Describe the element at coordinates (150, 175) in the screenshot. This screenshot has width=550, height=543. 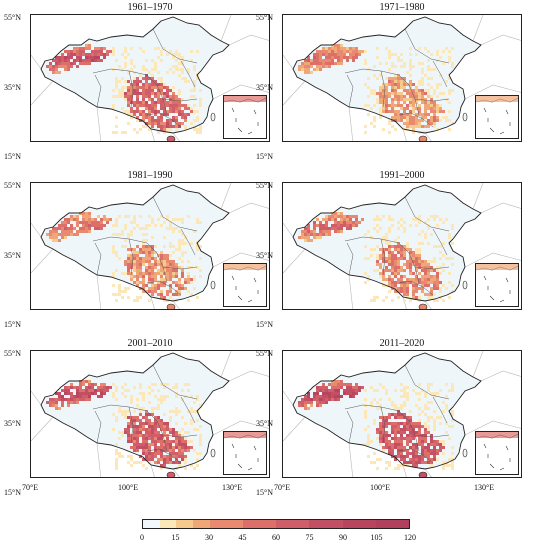
I see `panel-title: 1981–1990` at that location.